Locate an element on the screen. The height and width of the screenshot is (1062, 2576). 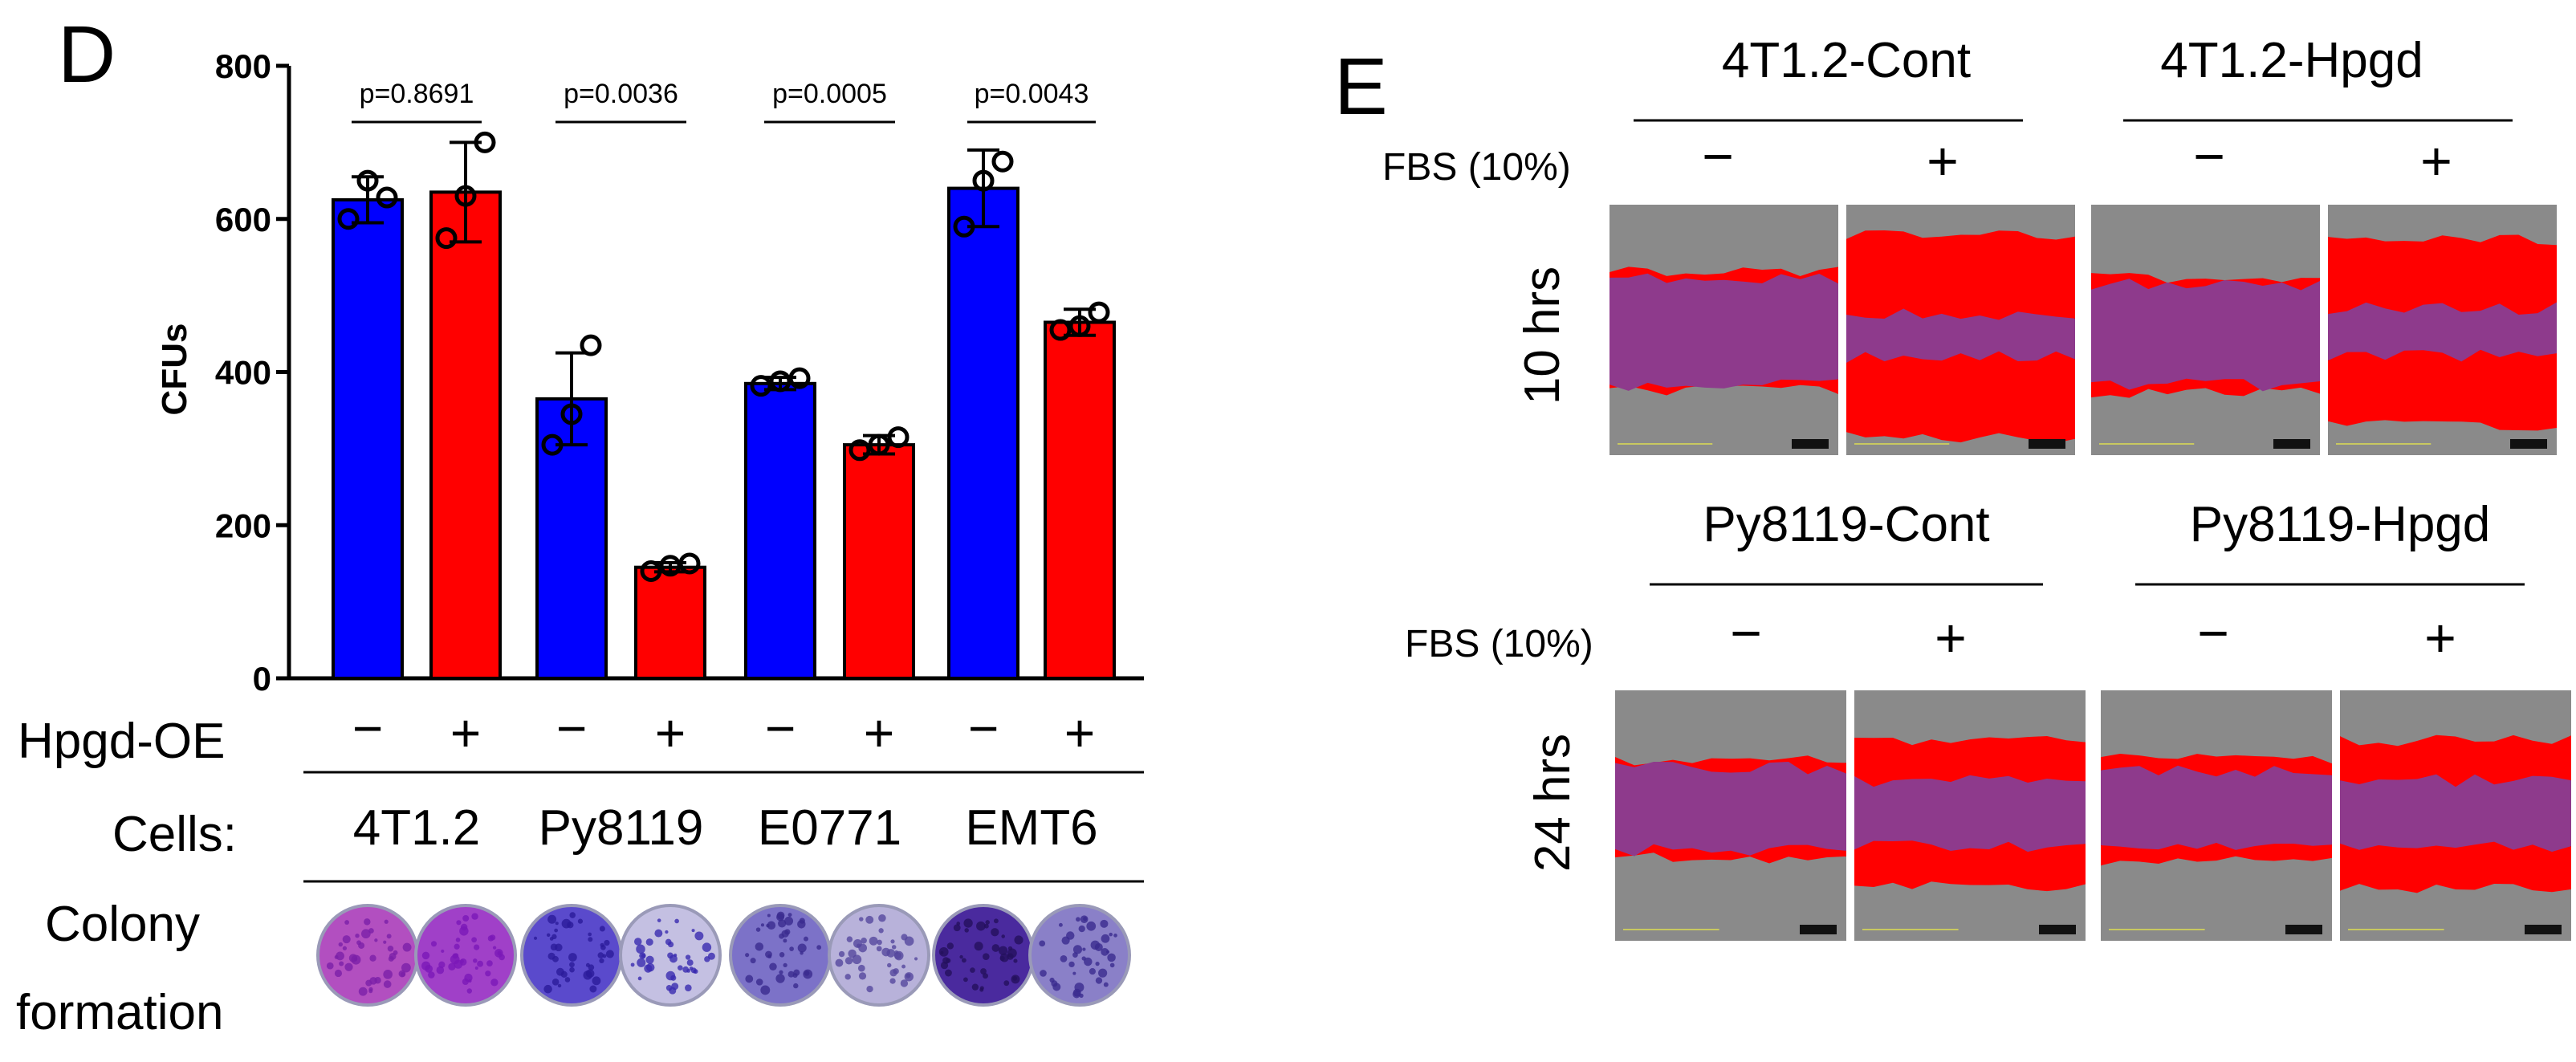
scale-bar-t1 is located at coordinates (1811, 444).